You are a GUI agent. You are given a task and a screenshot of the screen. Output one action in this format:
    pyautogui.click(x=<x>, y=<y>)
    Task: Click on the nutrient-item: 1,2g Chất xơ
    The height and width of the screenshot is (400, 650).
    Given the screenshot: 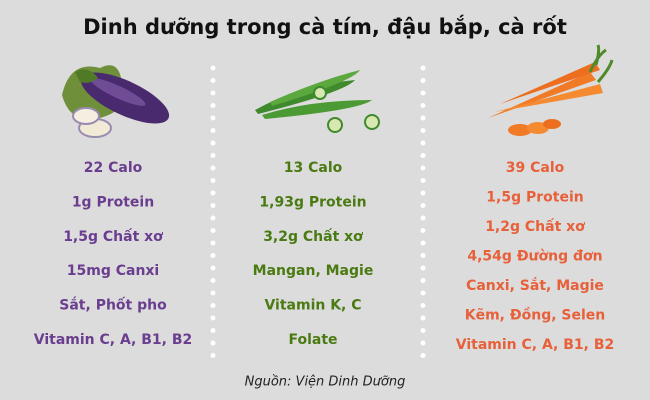 What is the action you would take?
    pyautogui.click(x=535, y=226)
    